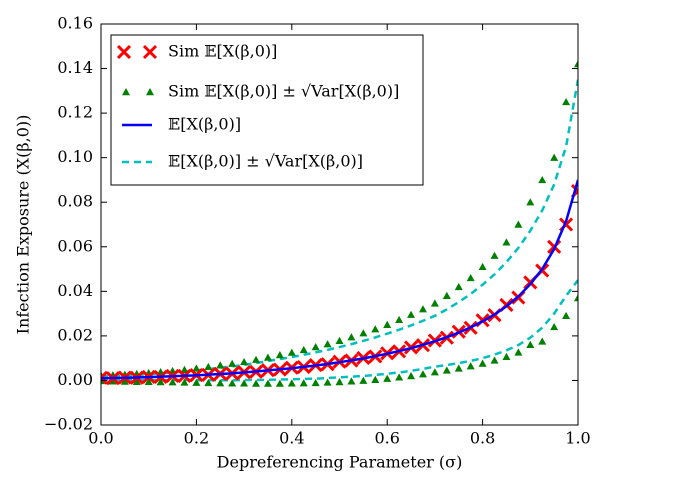 This screenshot has width=680, height=500. Describe the element at coordinates (75, 67) in the screenshot. I see `y-tick-label: 0.14` at that location.